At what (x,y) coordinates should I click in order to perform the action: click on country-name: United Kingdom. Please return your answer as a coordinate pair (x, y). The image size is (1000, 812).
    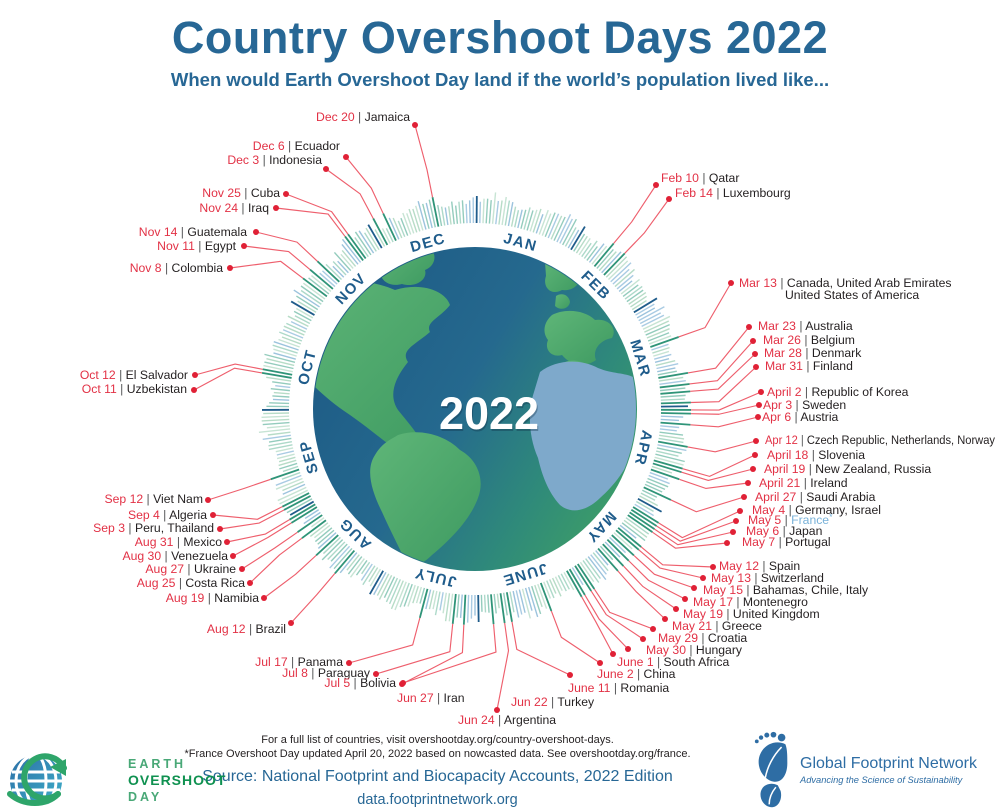
    Looking at the image, I should click on (776, 614).